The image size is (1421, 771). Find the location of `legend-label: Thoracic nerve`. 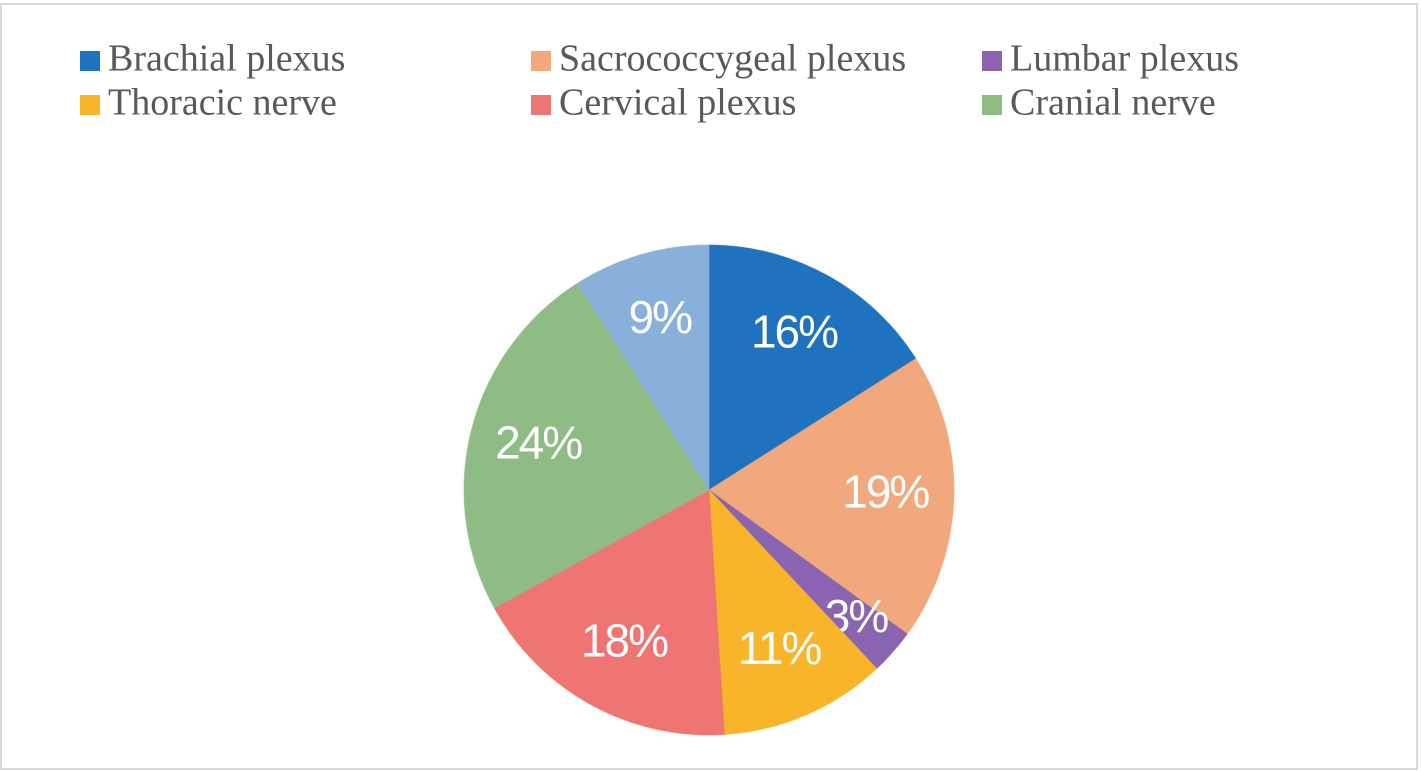

legend-label: Thoracic nerve is located at coordinates (222, 103).